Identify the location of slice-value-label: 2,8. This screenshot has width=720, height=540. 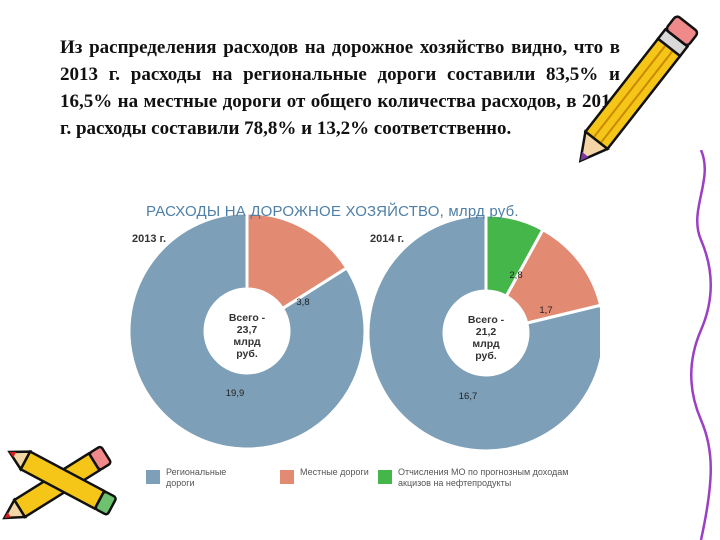
(515, 275).